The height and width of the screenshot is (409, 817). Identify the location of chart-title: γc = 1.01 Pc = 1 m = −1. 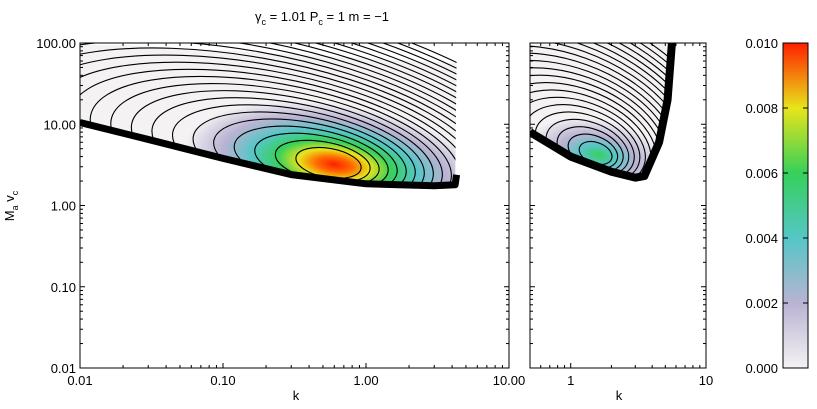
(322, 18).